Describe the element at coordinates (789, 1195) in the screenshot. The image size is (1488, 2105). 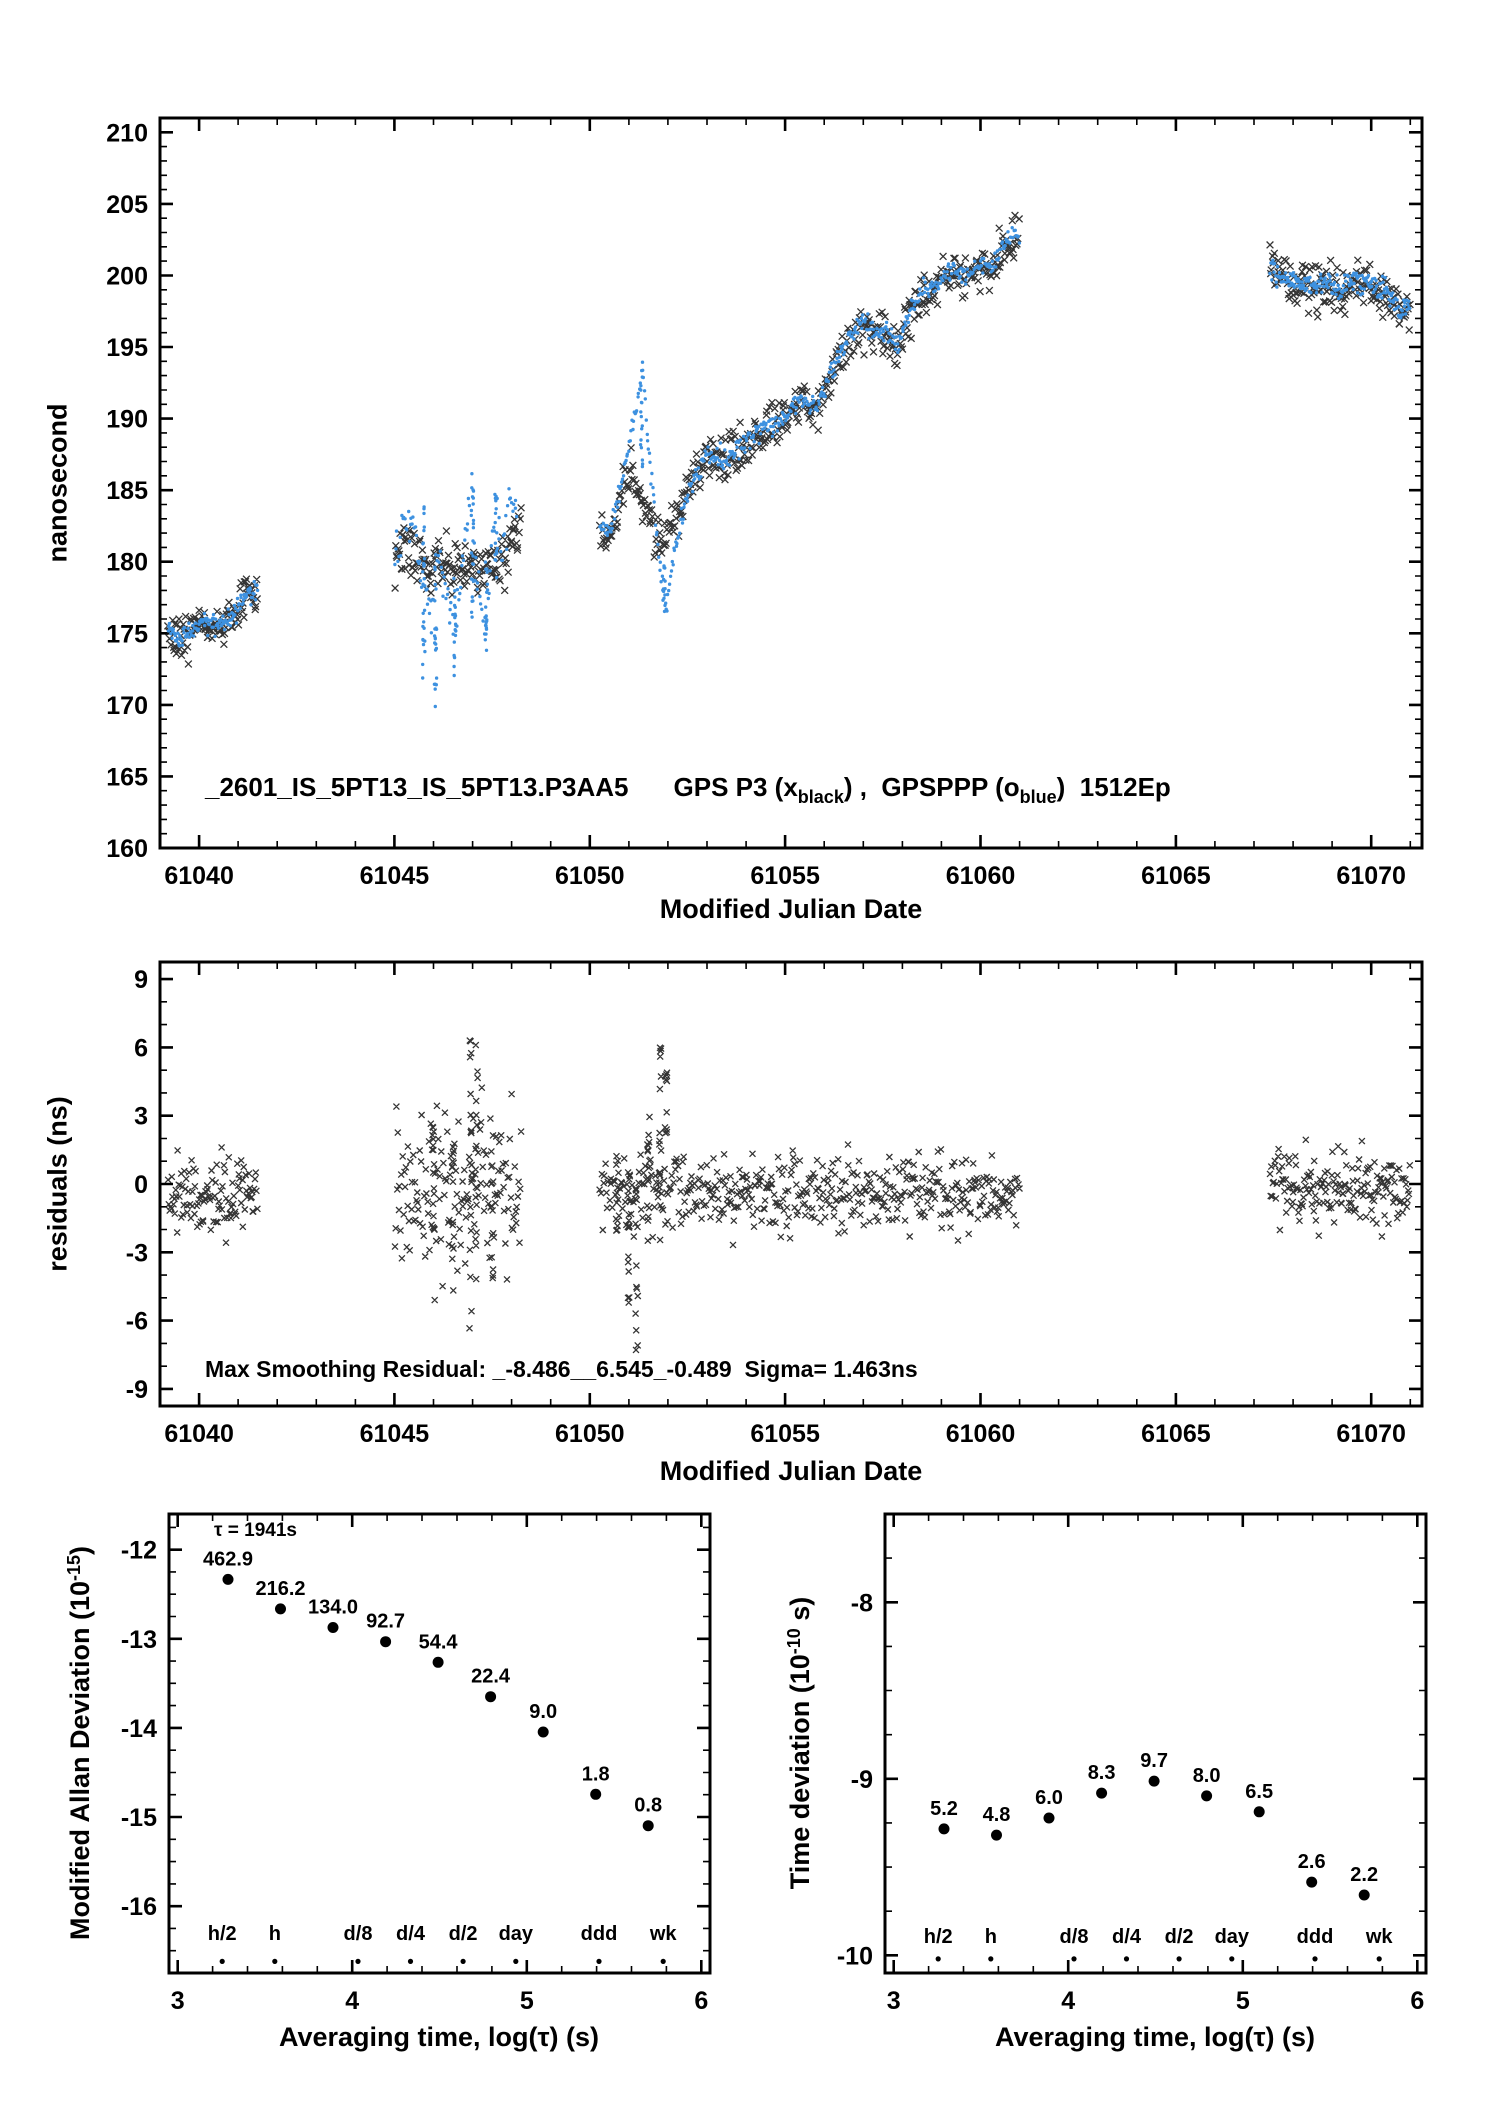
I see `series-residuals` at that location.